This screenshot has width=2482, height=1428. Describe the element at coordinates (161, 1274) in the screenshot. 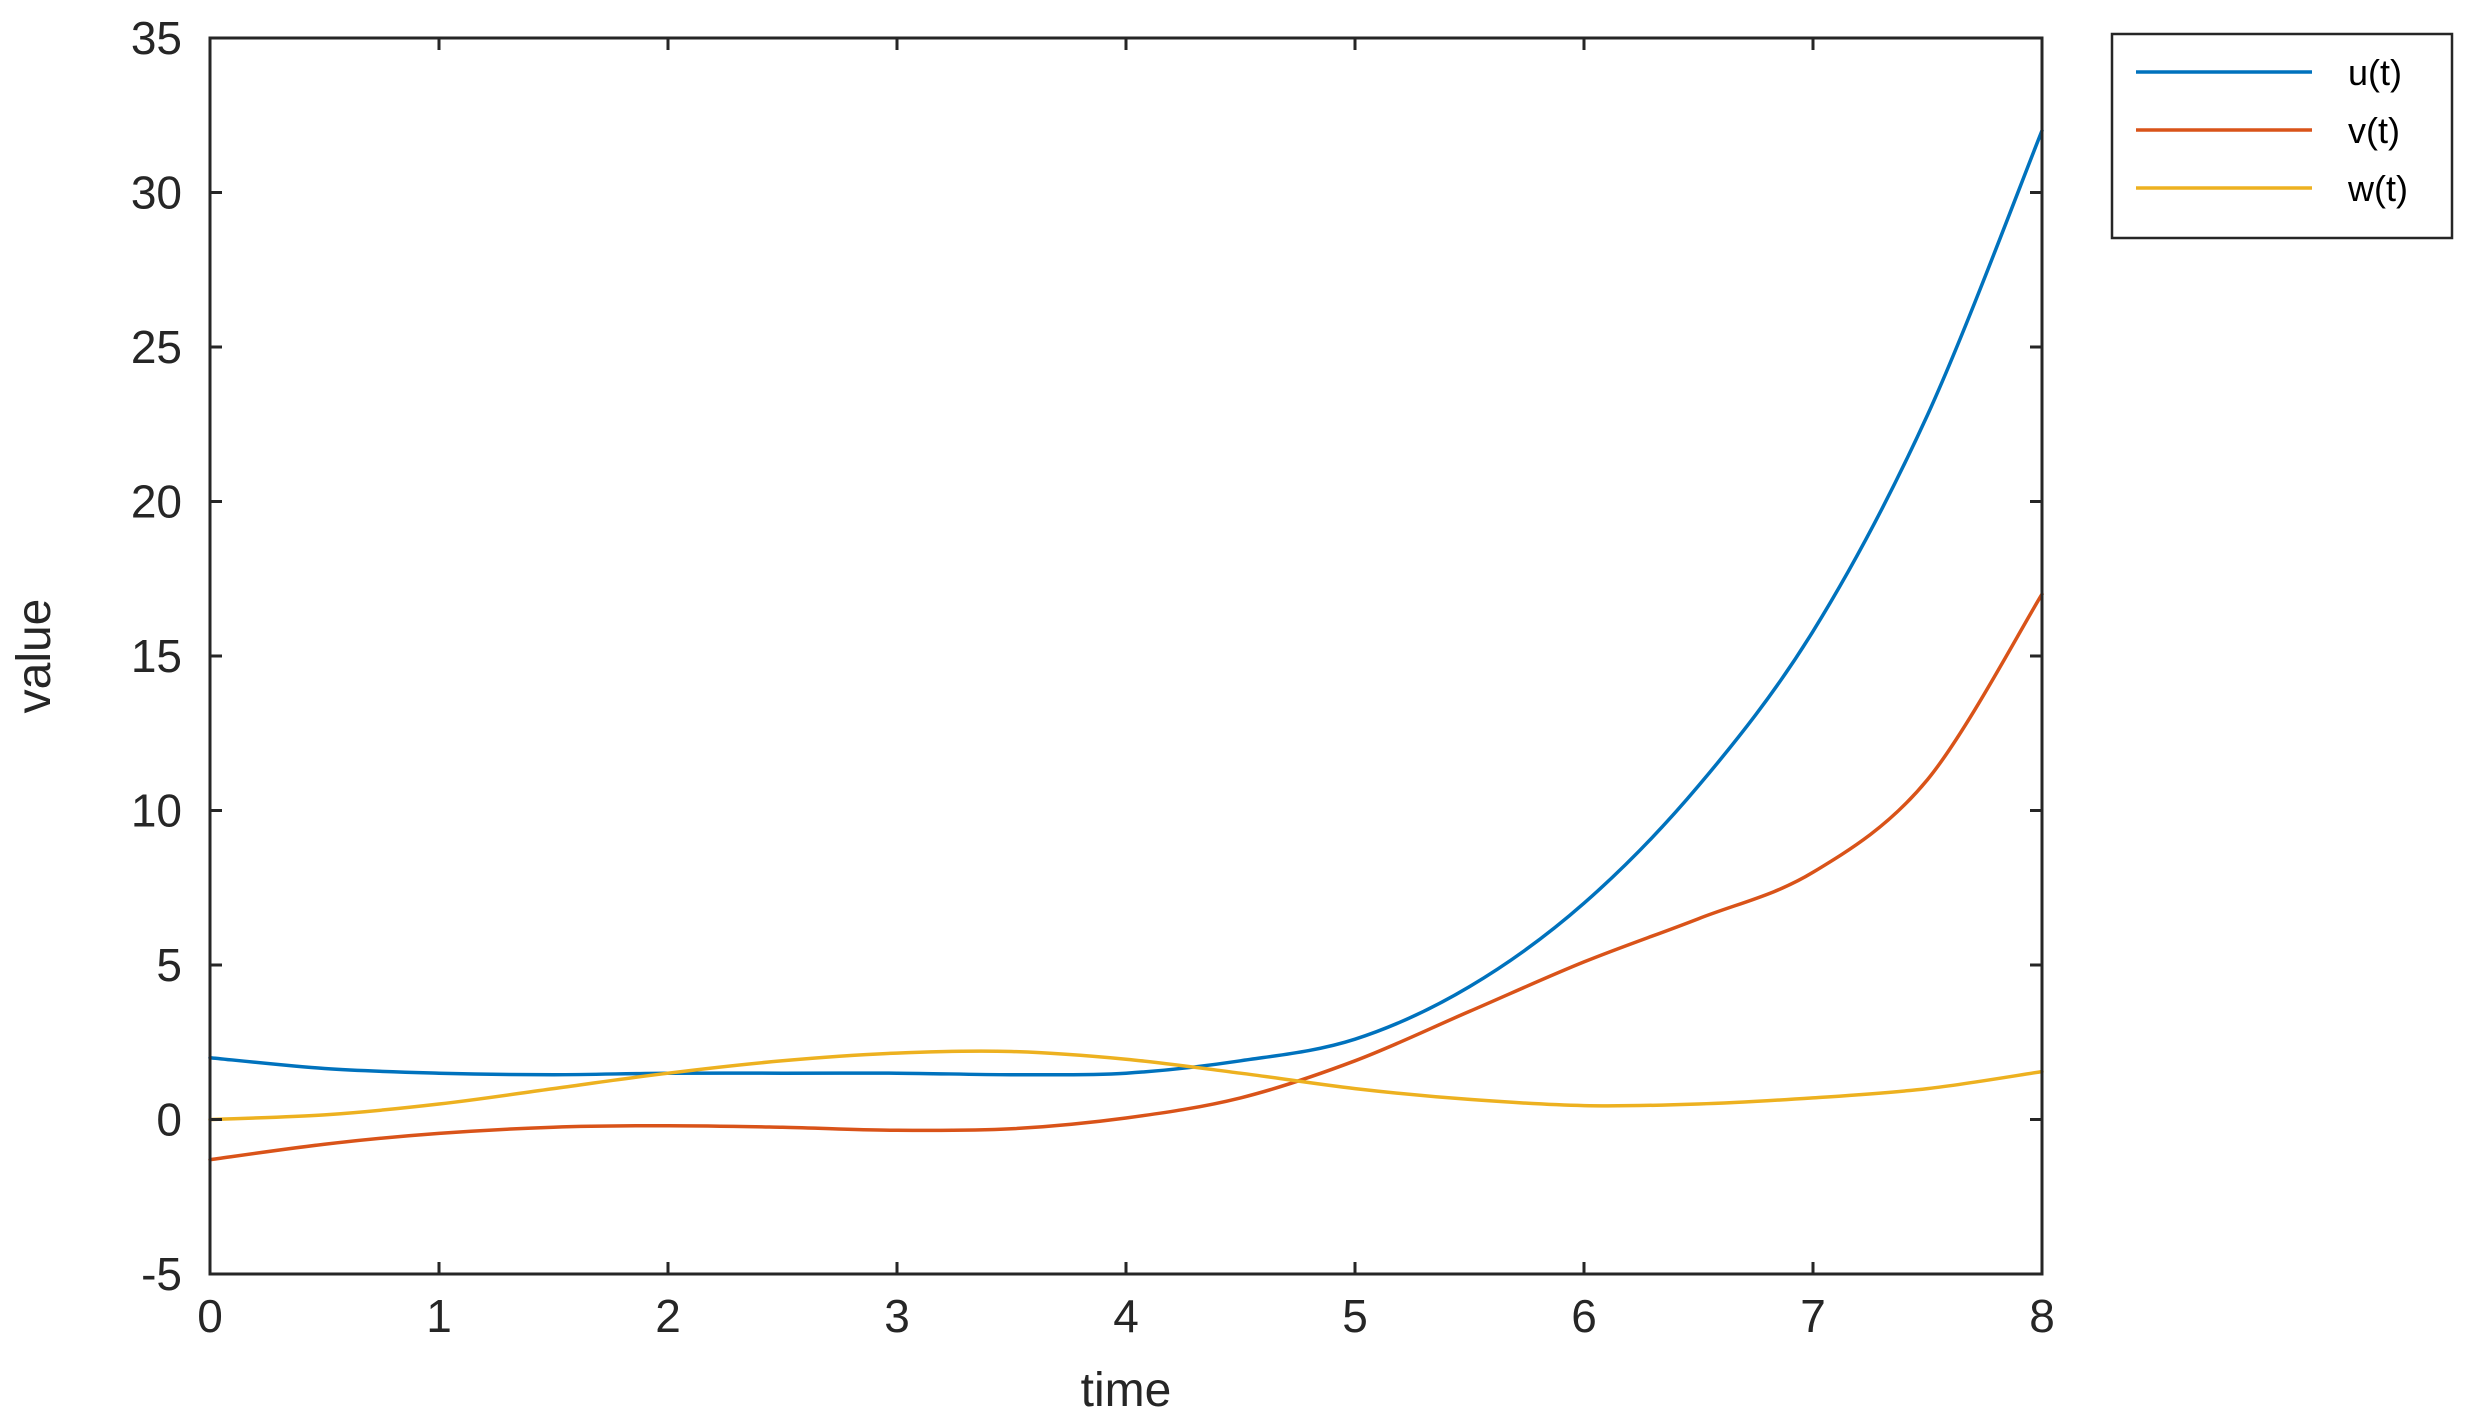

I see `y-tick-label: -5` at that location.